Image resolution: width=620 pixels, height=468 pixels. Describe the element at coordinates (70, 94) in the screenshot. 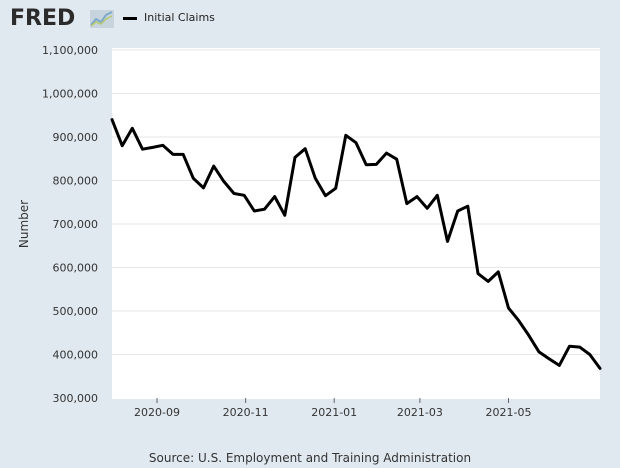

I see `y-tick-label: 1,000,000` at that location.